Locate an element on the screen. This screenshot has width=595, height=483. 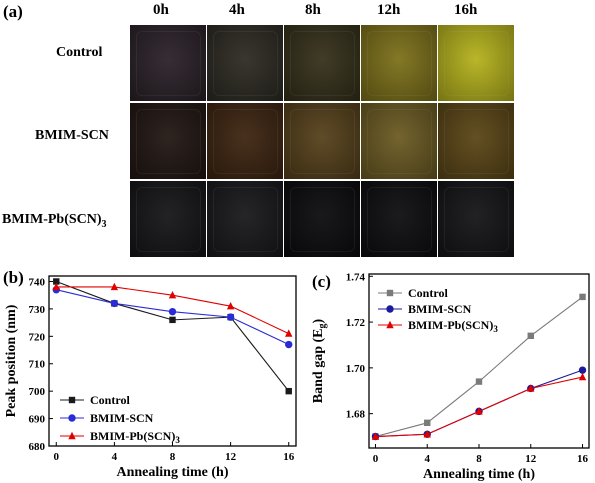
y-tick-label: 1.74 is located at coordinates (356, 277).